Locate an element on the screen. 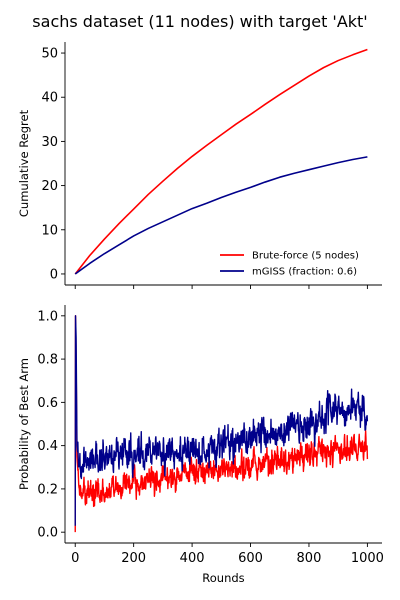 This screenshot has height=600, width=400. panel0-legend-label-1: mGISS (fraction: 0.6) is located at coordinates (304, 272).